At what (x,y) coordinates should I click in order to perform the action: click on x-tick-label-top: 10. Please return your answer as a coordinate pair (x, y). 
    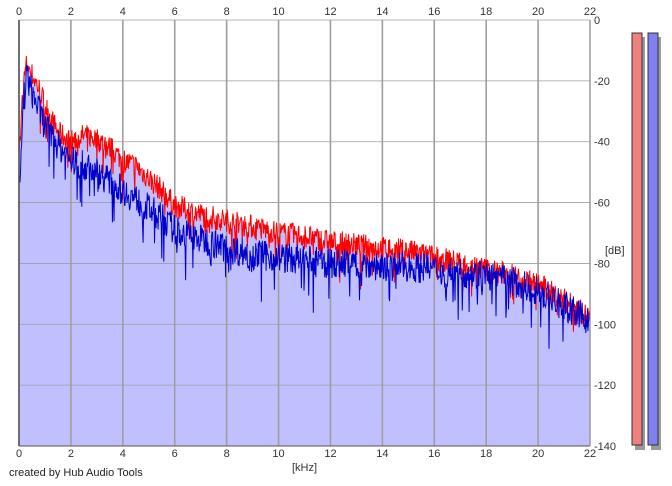
    Looking at the image, I should click on (278, 12).